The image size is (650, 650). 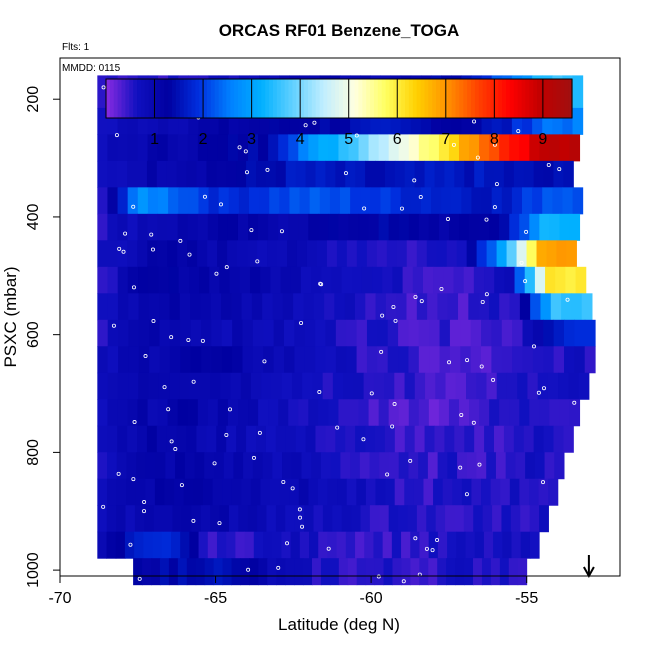 I want to click on colorbar-tick-label: 7, so click(x=445, y=139).